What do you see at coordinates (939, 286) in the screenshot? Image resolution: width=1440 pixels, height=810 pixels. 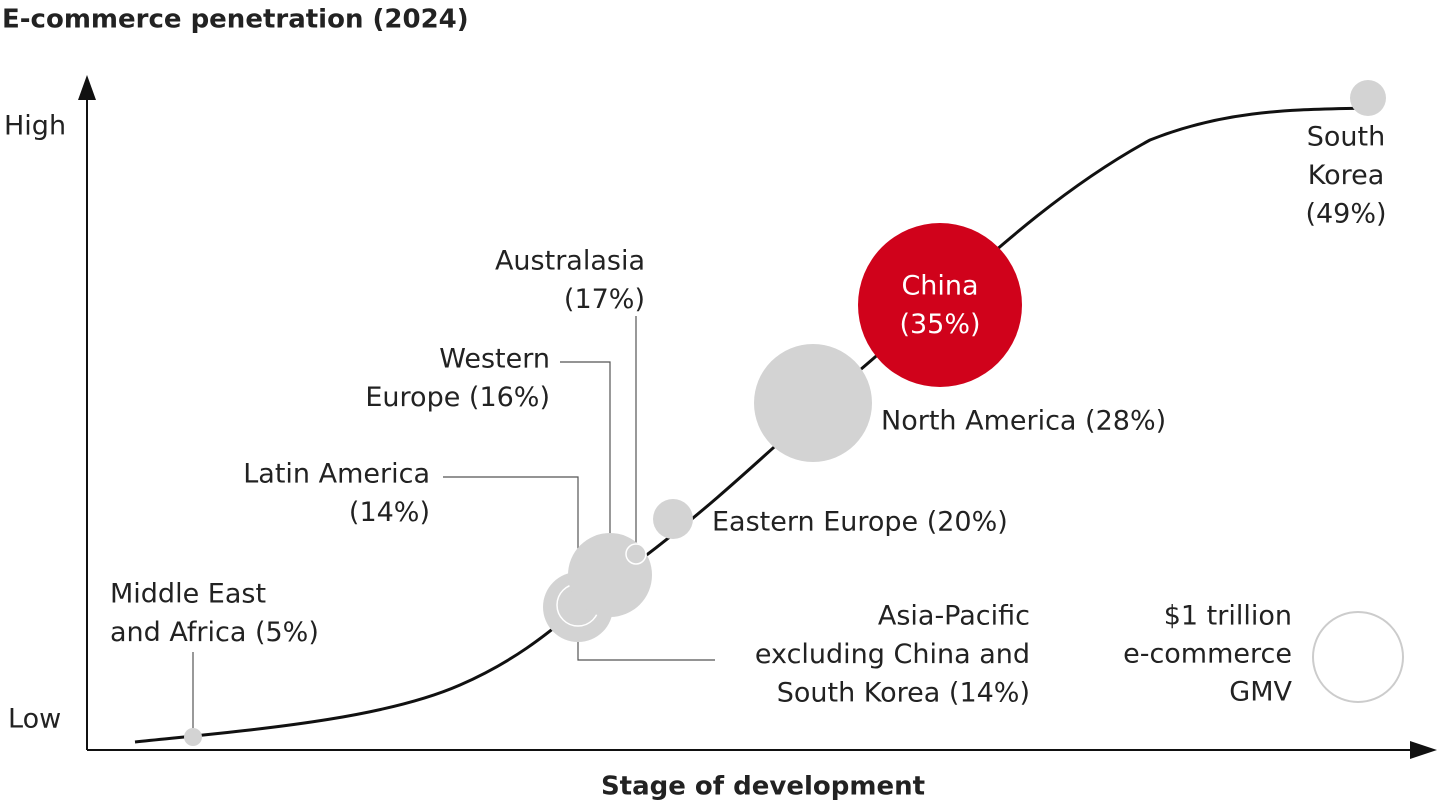 I see `region-label: China` at bounding box center [939, 286].